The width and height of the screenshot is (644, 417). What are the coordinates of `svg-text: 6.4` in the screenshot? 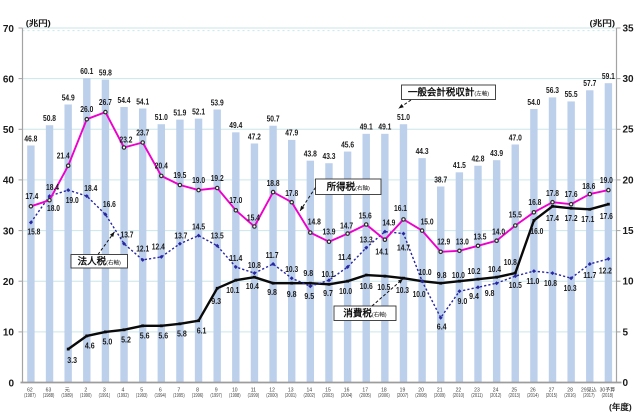 It's located at (442, 327).